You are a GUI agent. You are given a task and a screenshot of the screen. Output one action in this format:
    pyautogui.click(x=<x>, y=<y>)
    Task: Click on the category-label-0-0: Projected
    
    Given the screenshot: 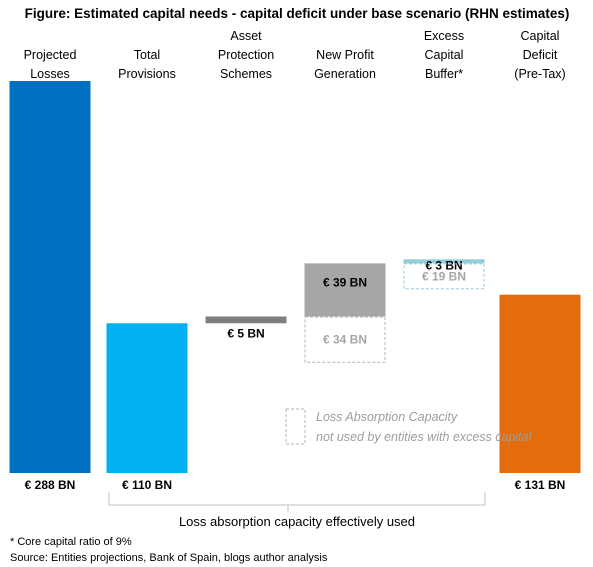 What is the action you would take?
    pyautogui.click(x=50, y=55)
    